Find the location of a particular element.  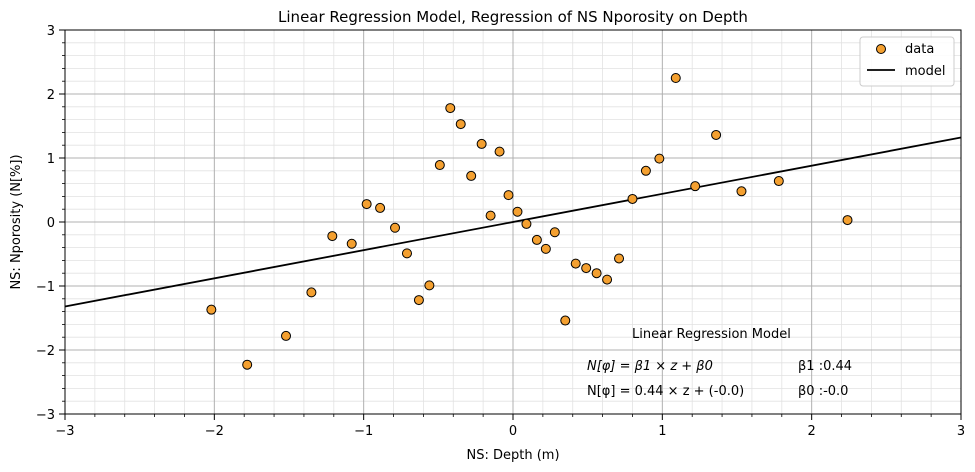

legend: data model is located at coordinates (907, 61).